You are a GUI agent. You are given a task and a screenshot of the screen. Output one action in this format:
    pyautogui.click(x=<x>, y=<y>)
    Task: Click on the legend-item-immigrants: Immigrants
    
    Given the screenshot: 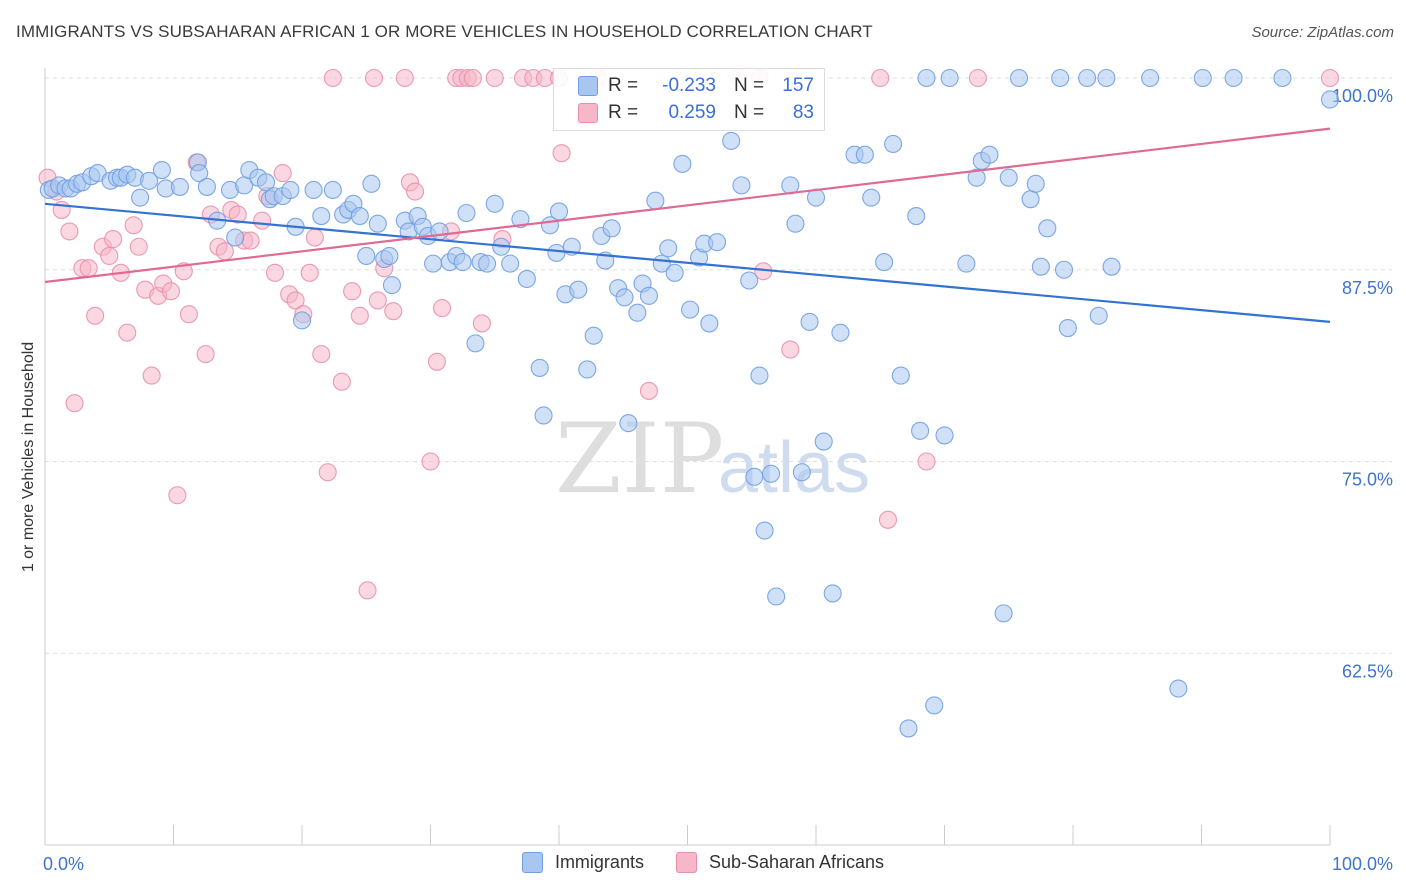 What is the action you would take?
    pyautogui.click(x=582, y=862)
    